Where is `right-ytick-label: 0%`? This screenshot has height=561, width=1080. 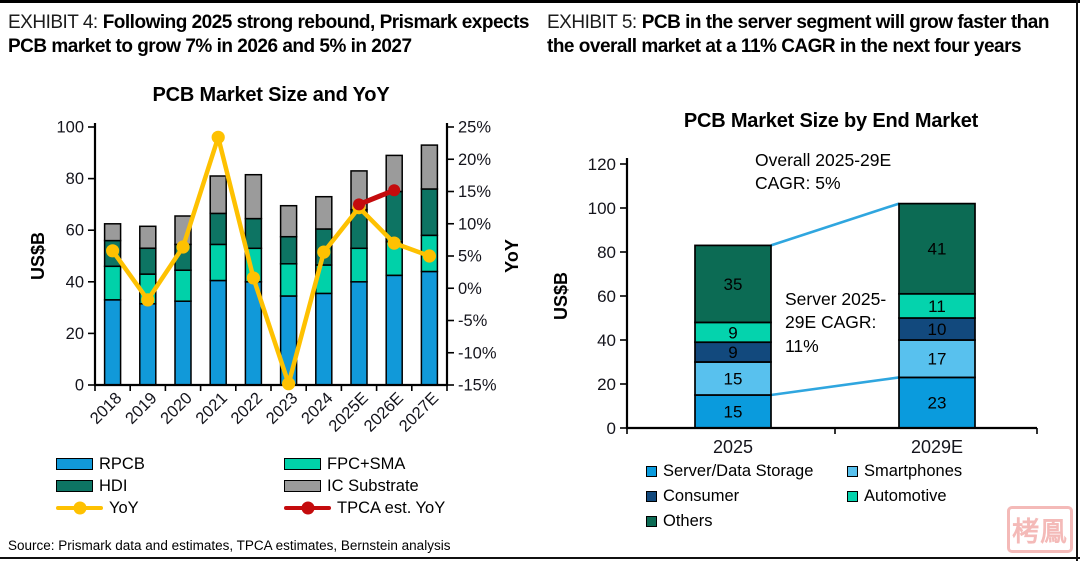
right-ytick-label: 0% is located at coordinates (470, 289).